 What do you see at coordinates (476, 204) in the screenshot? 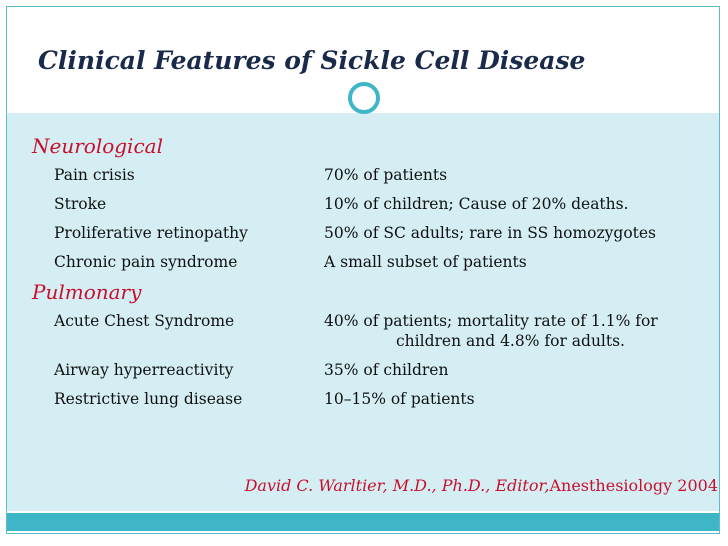
I see `detail-line: 10% of children; Cause of 20% deaths.` at bounding box center [476, 204].